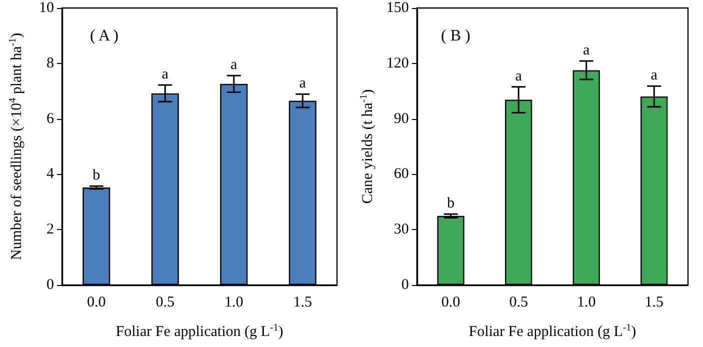 This screenshot has height=347, width=703. What do you see at coordinates (401, 118) in the screenshot?
I see `y-tick-label: 90` at bounding box center [401, 118].